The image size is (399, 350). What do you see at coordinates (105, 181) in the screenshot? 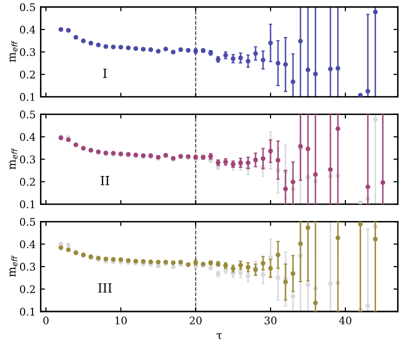
I see `annotation: II` at bounding box center [105, 181].